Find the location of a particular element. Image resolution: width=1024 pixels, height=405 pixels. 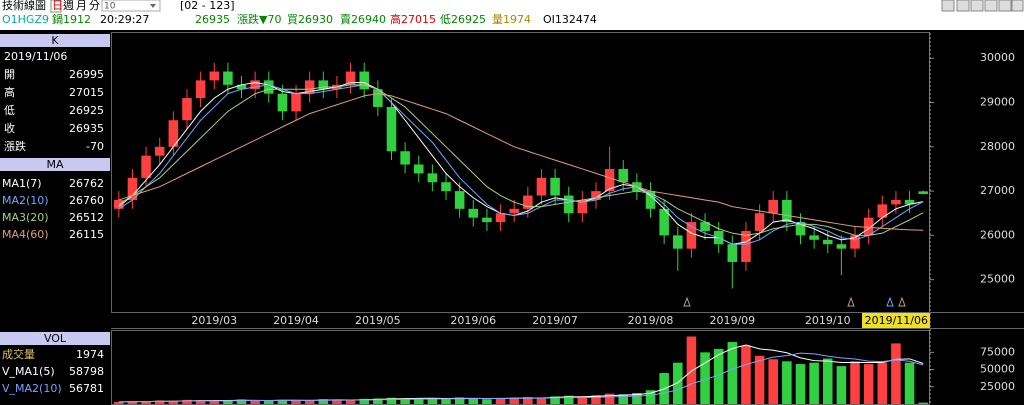

high: 高27015 is located at coordinates (413, 19).